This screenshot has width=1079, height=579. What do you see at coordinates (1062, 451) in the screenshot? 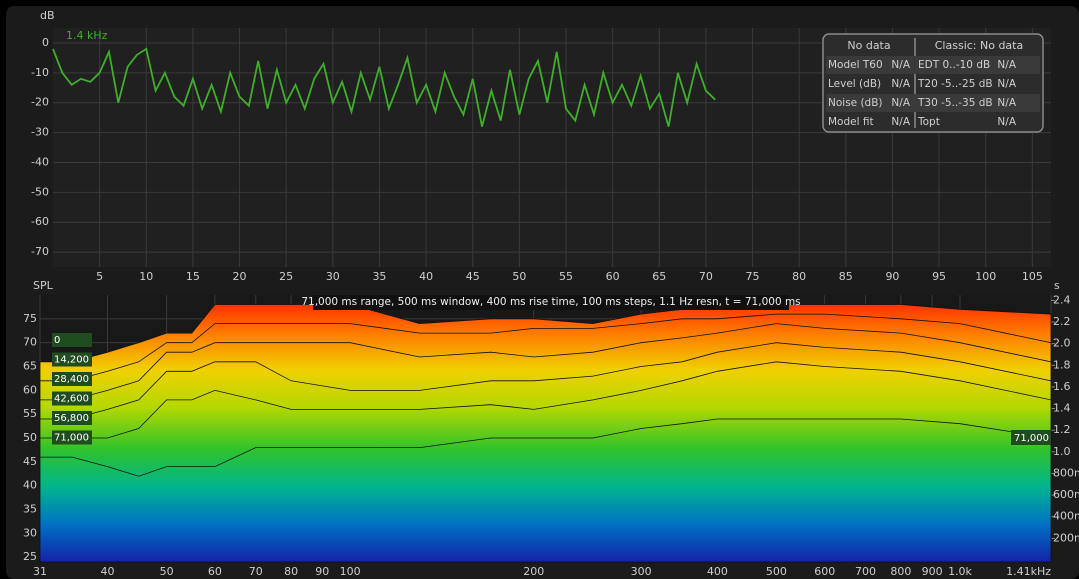
I see `y2-tick-label: 1.0` at bounding box center [1062, 451].